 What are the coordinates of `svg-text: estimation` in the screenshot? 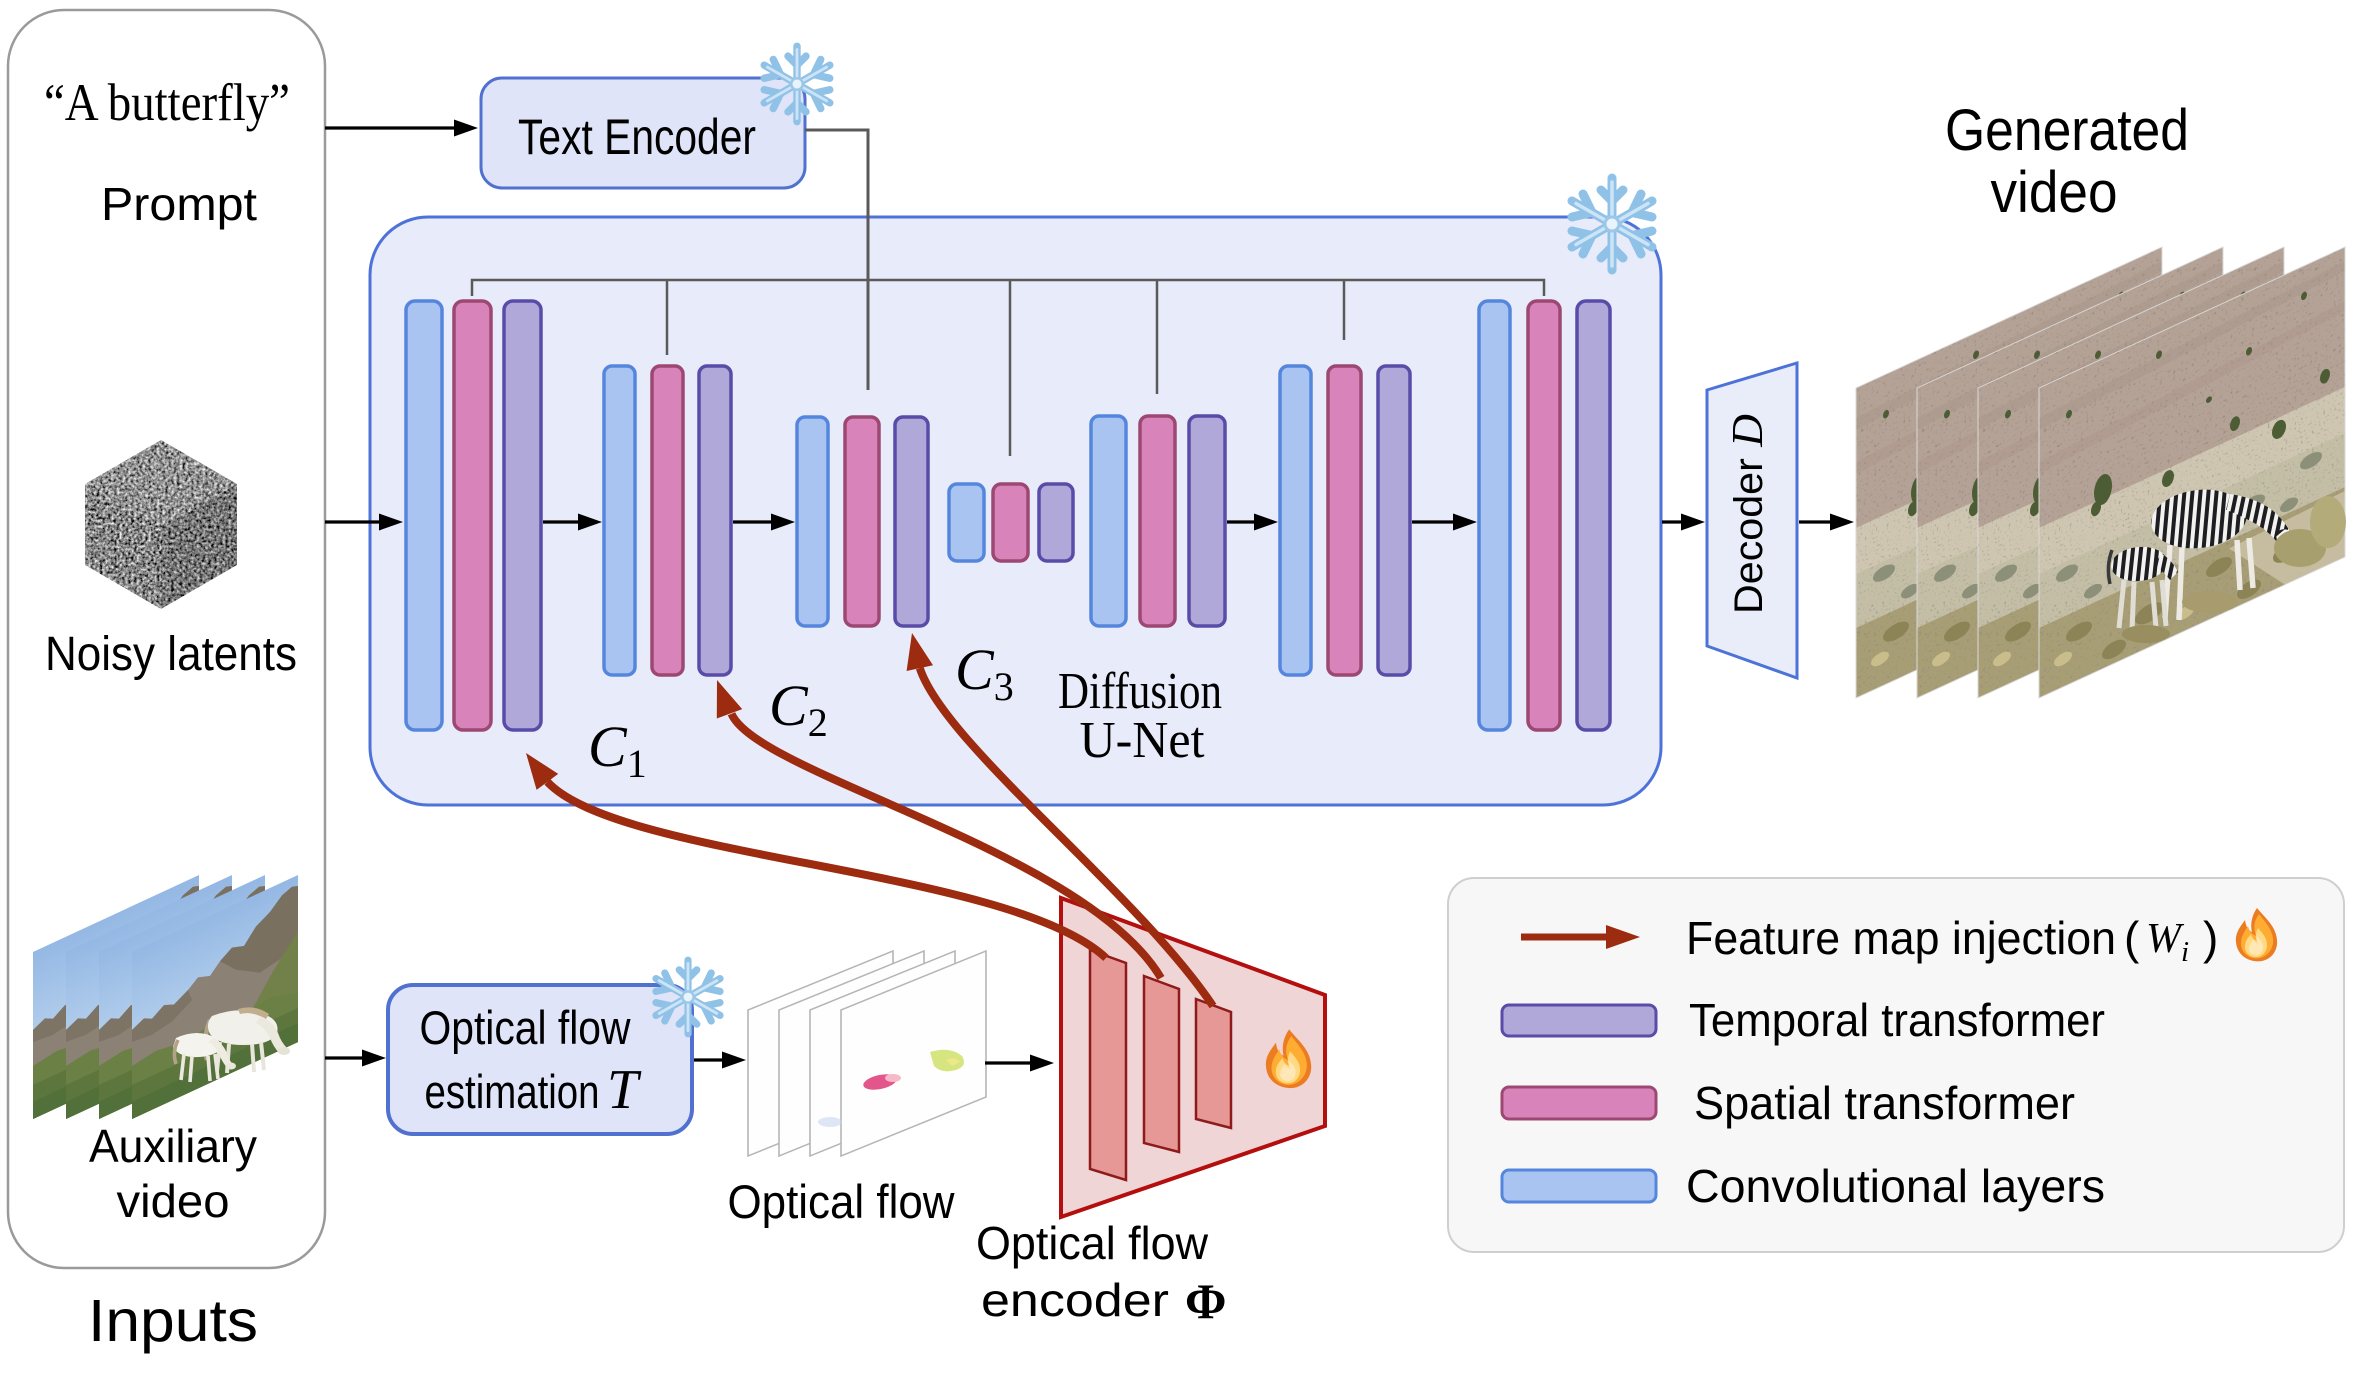 It's located at (512, 1091).